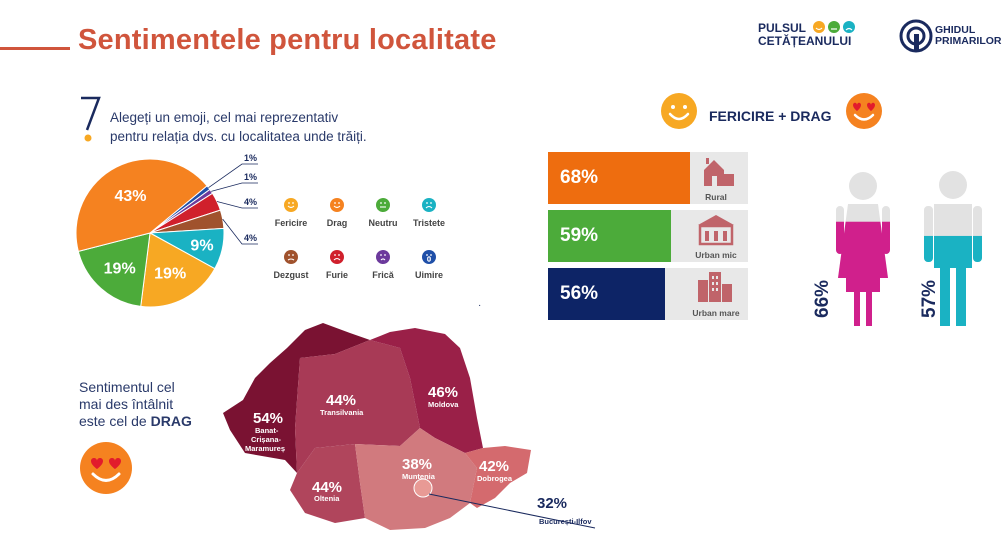  I want to click on bar-category-label: Urban mare, so click(716, 313).